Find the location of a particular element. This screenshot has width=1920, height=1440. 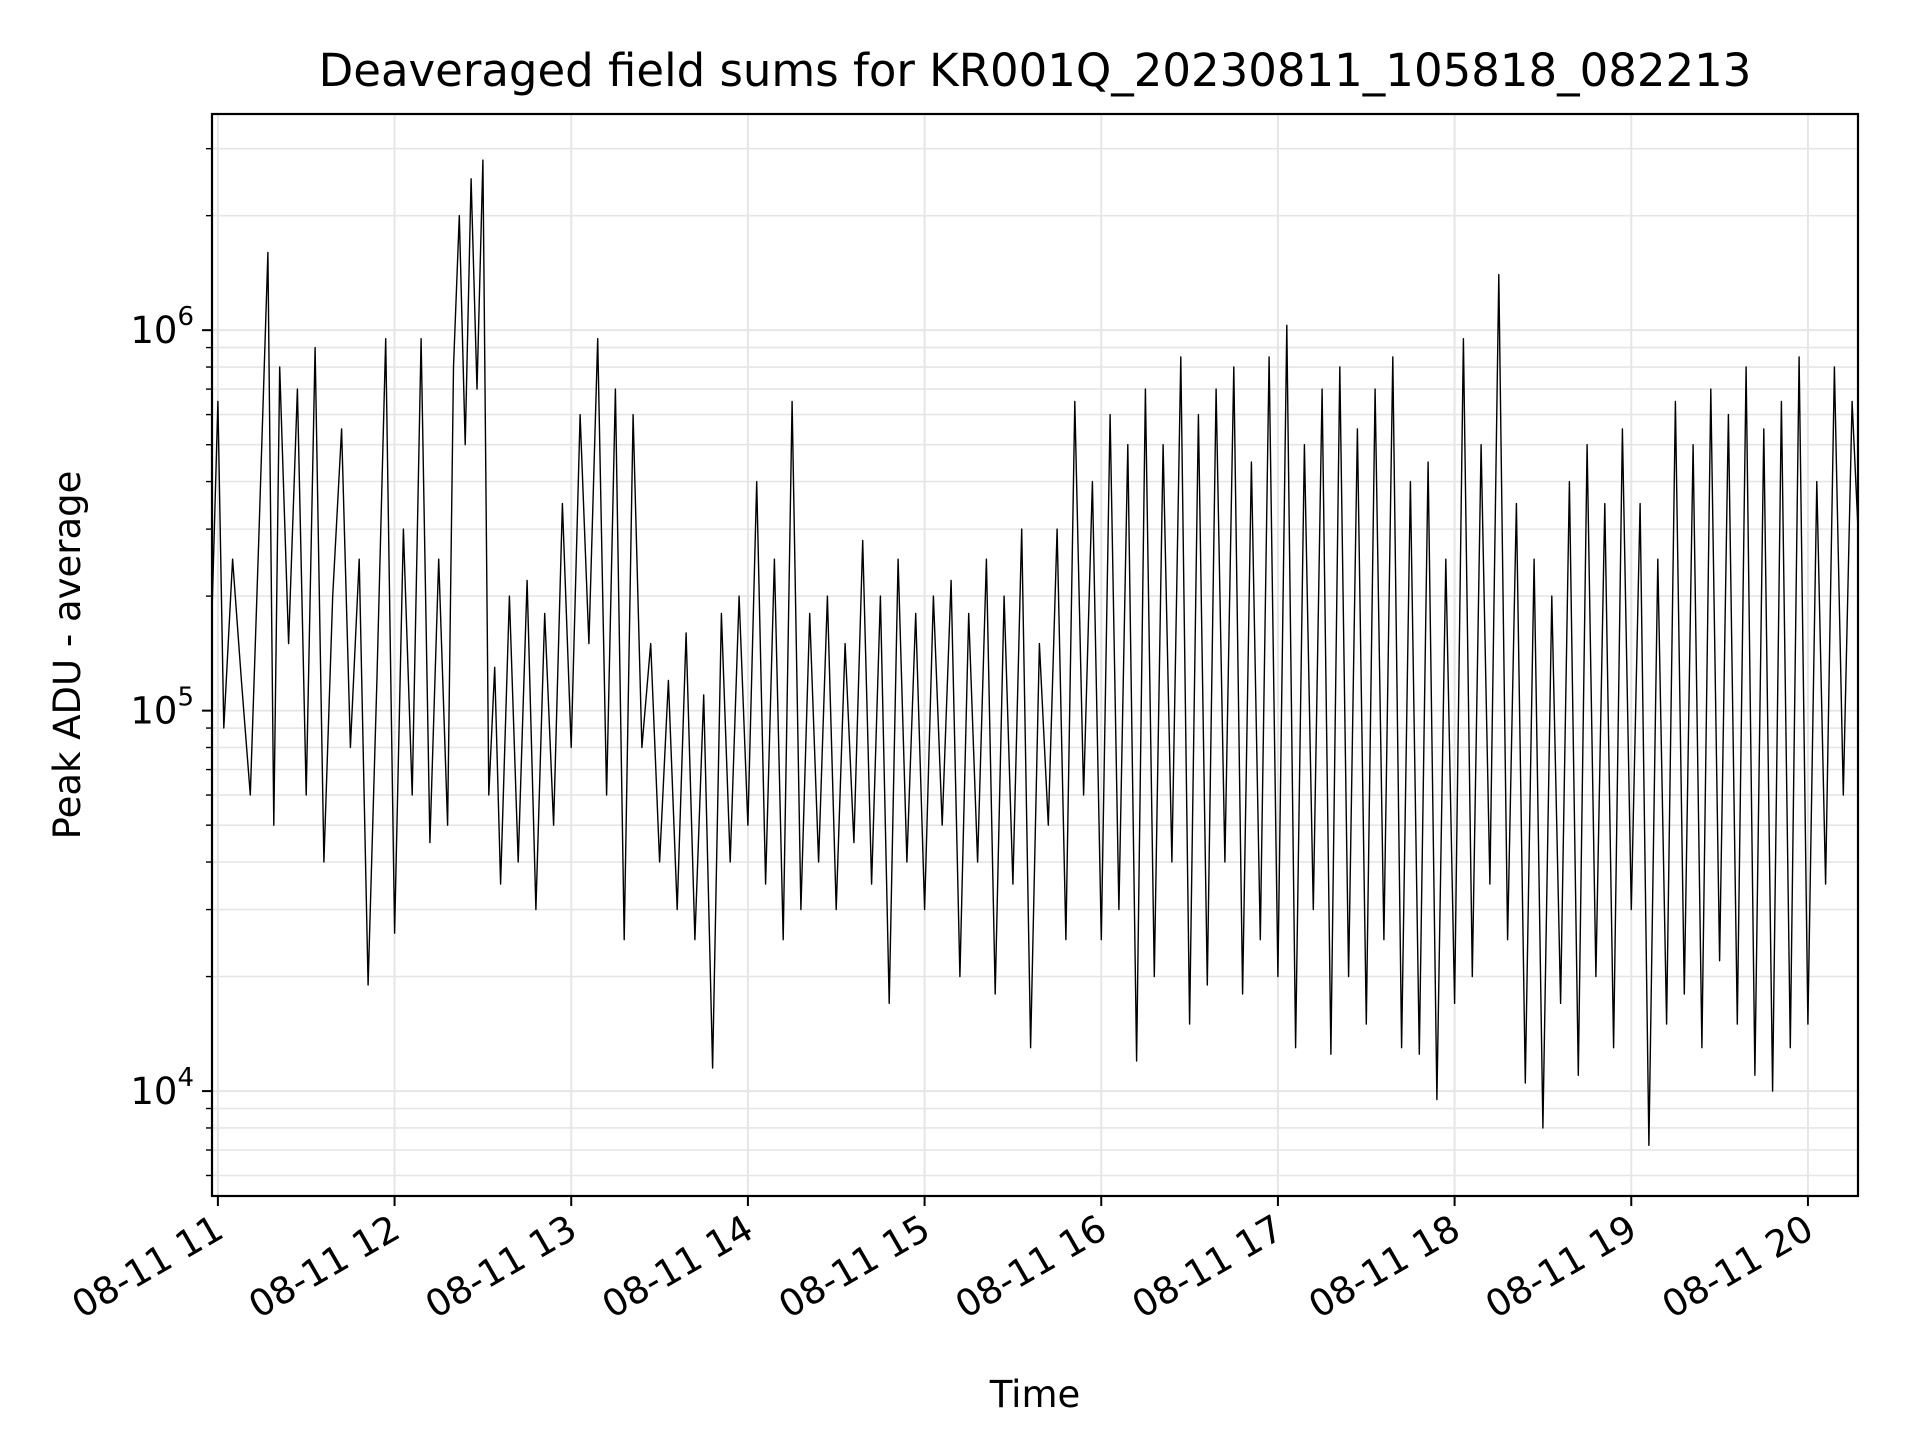

y-tick-label: 10⁴ is located at coordinates (162, 1088).